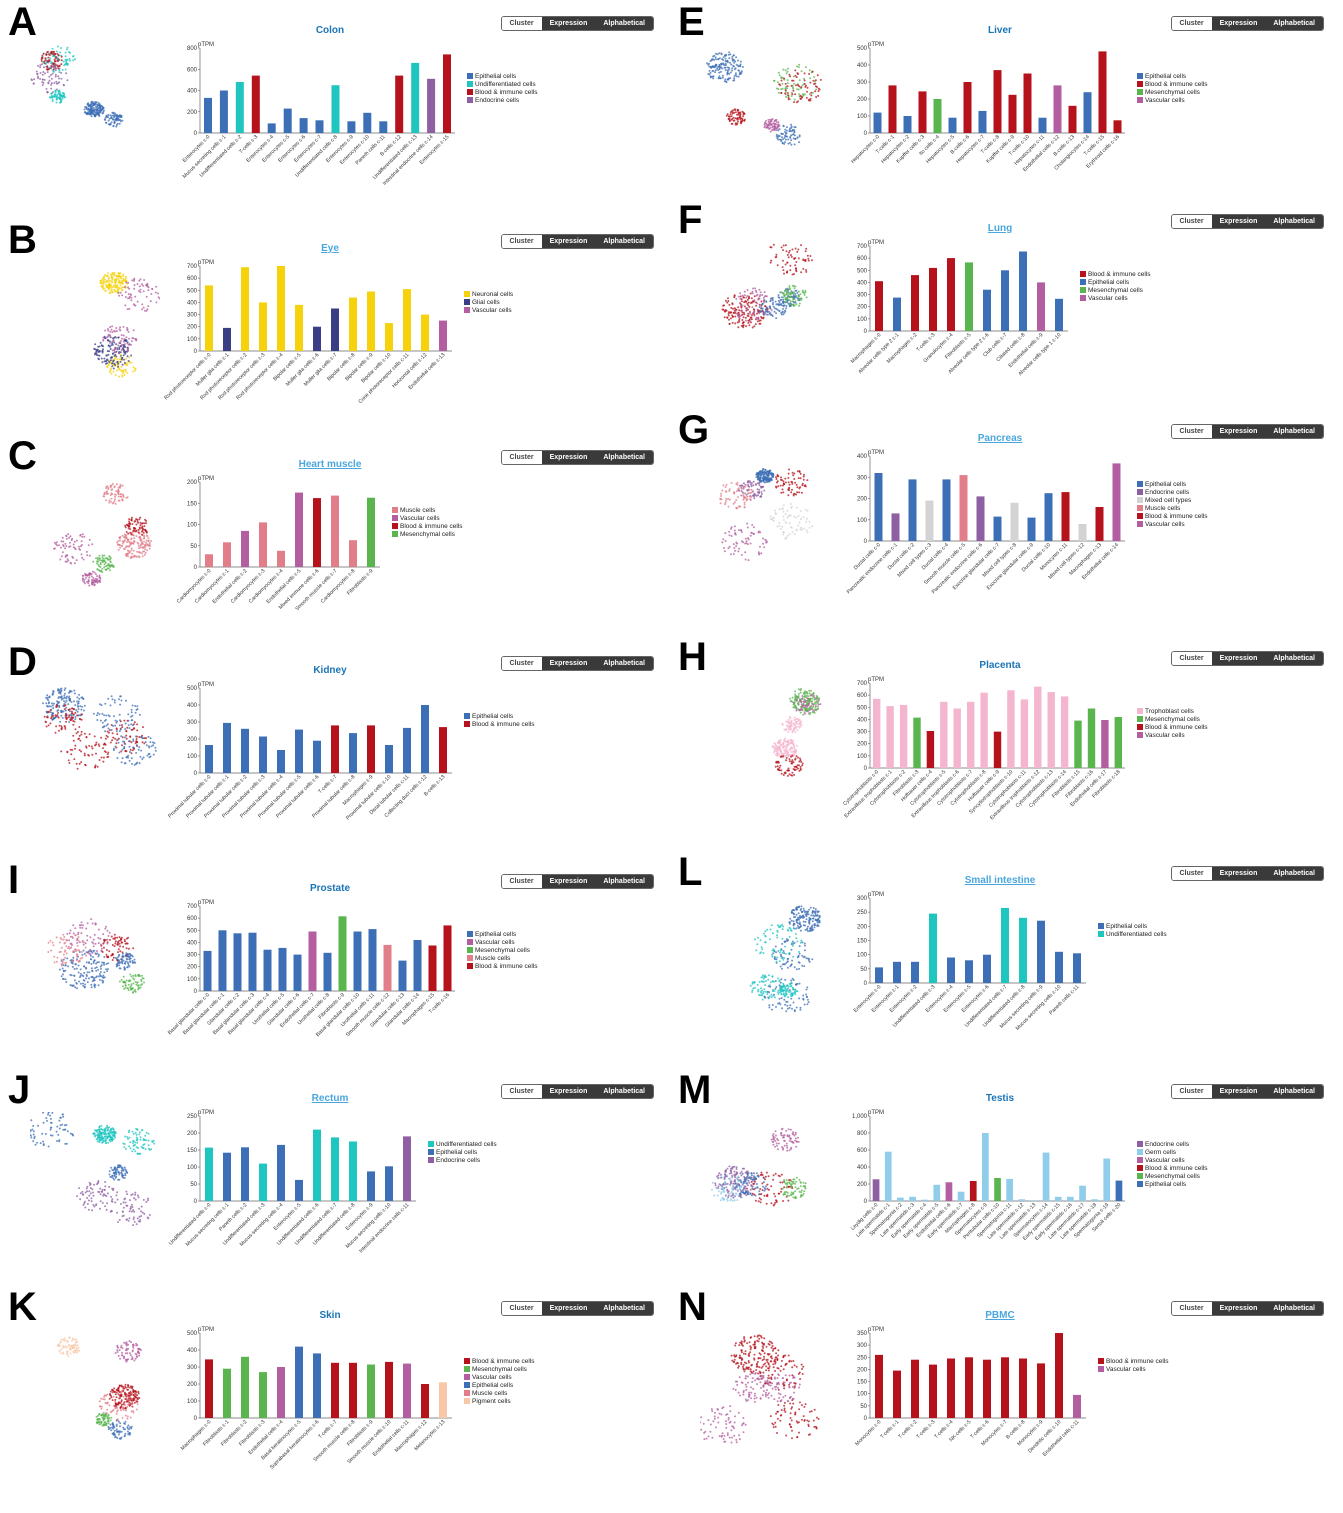 Image resolution: width=1343 pixels, height=1513 pixels. What do you see at coordinates (1000, 228) in the screenshot?
I see `tissue-title: Lung` at bounding box center [1000, 228].